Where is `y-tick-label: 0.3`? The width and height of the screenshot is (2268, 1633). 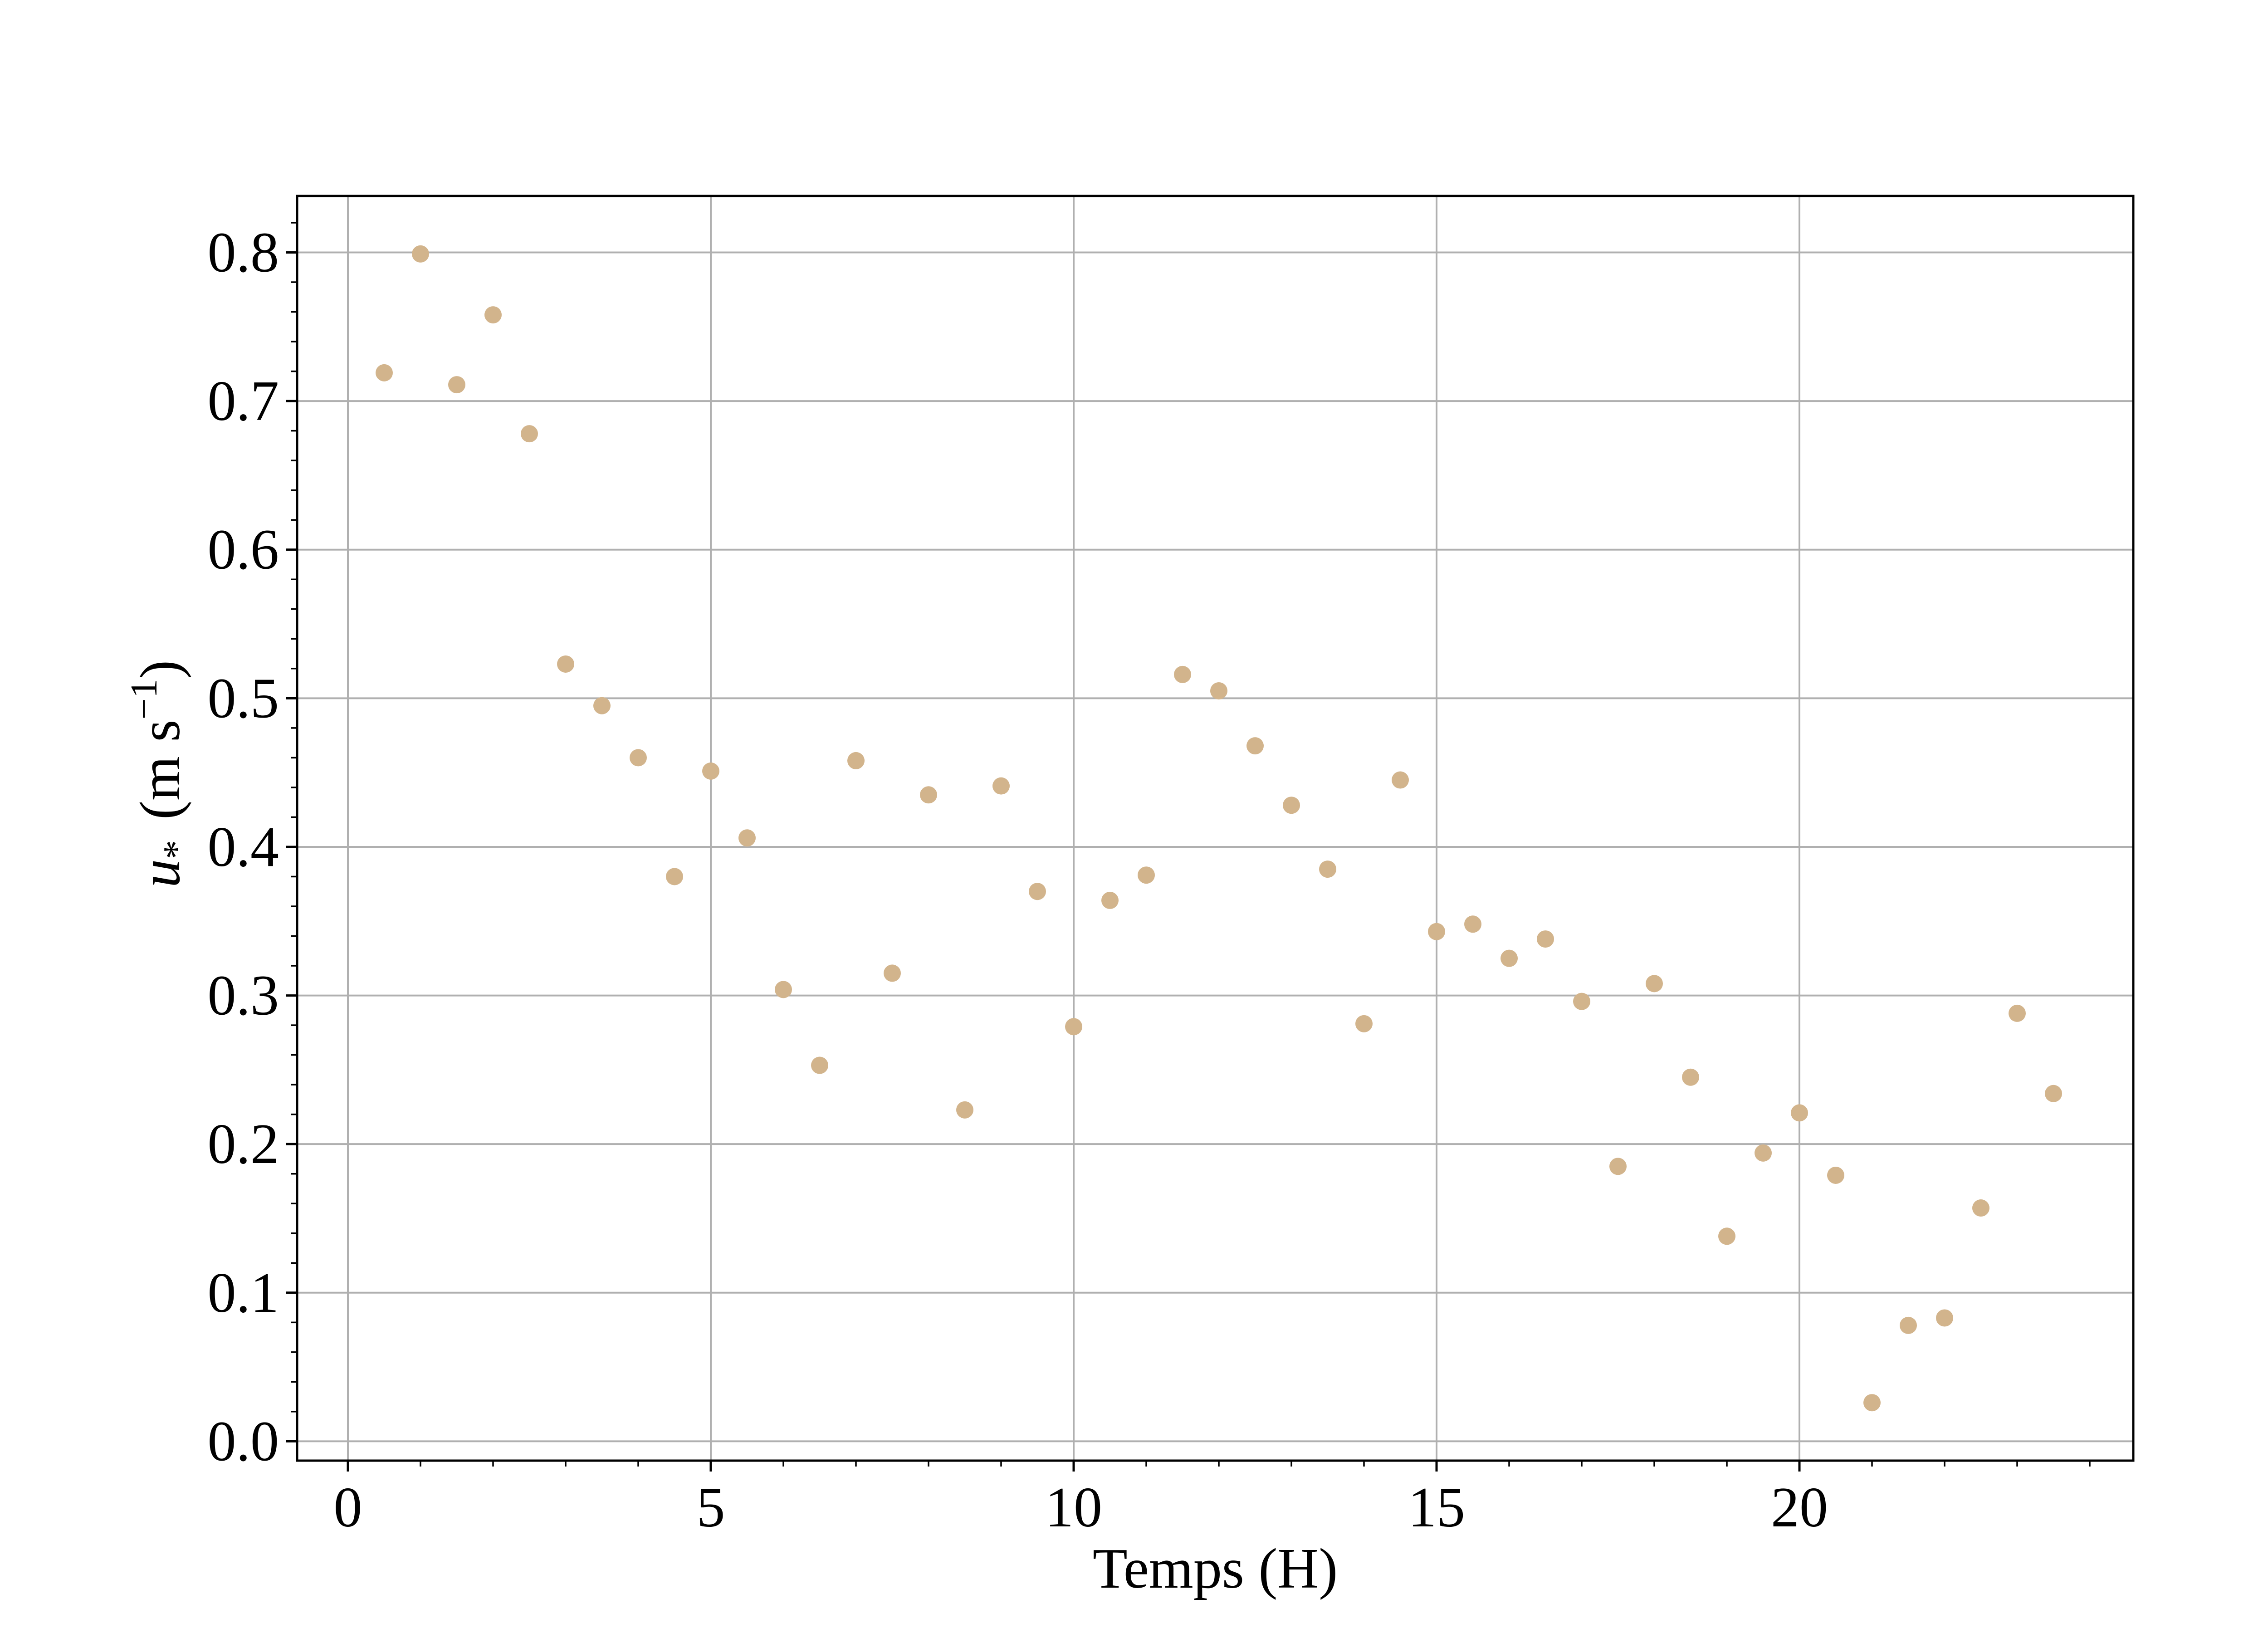 y-tick-label: 0.3 is located at coordinates (243, 995).